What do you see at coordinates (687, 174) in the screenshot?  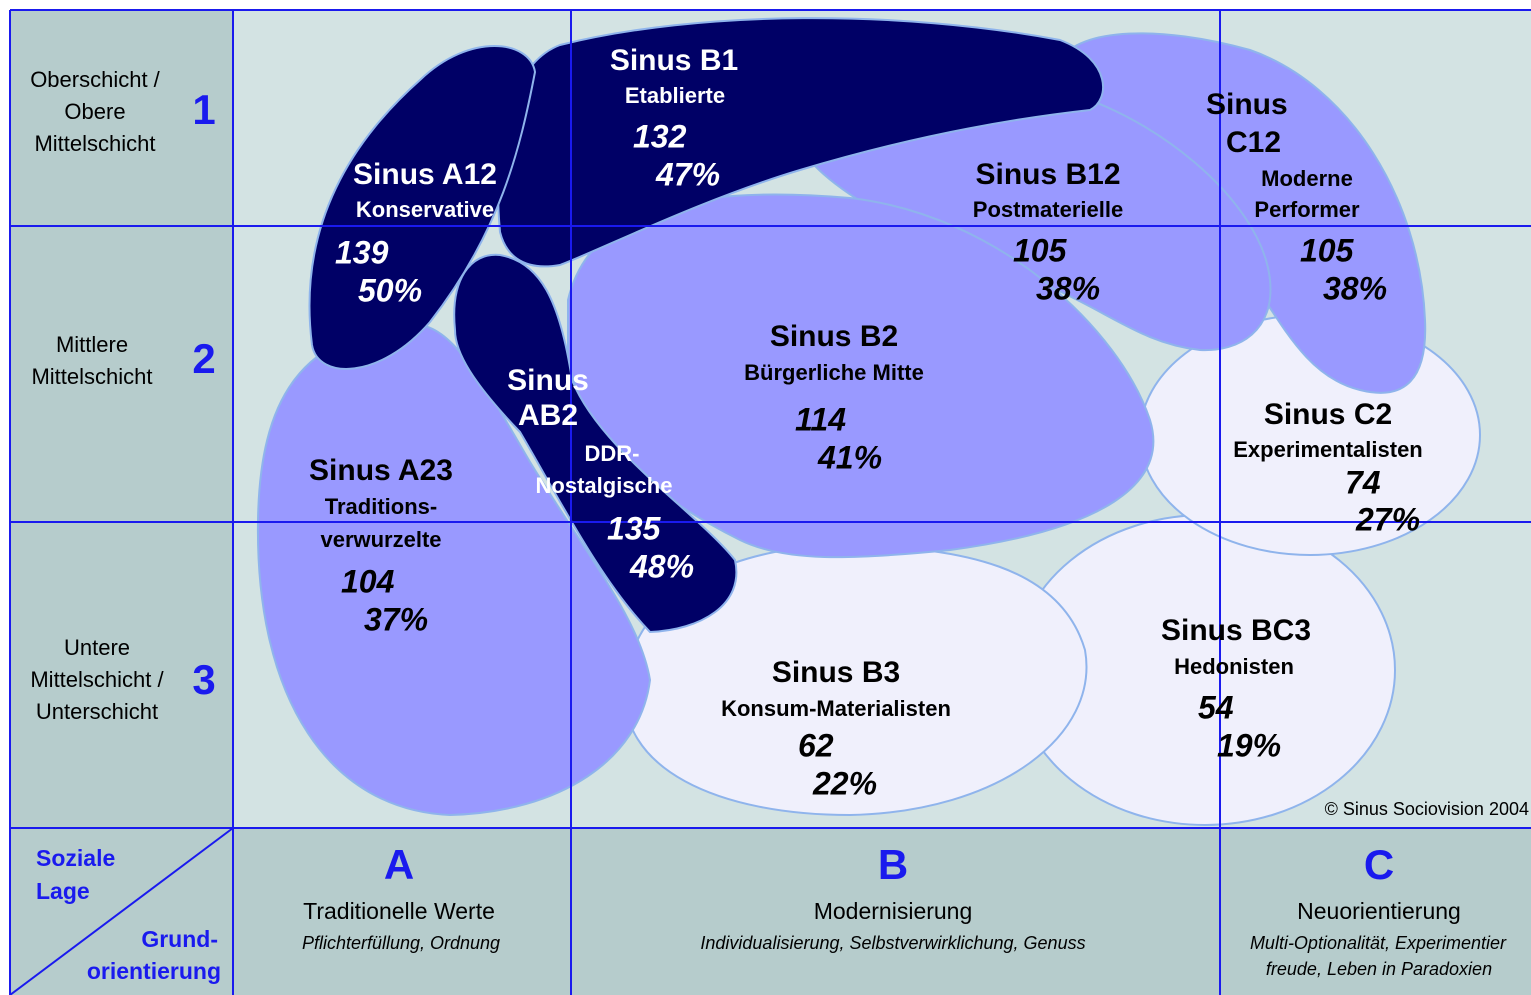 I see `milieu-share: 47%` at bounding box center [687, 174].